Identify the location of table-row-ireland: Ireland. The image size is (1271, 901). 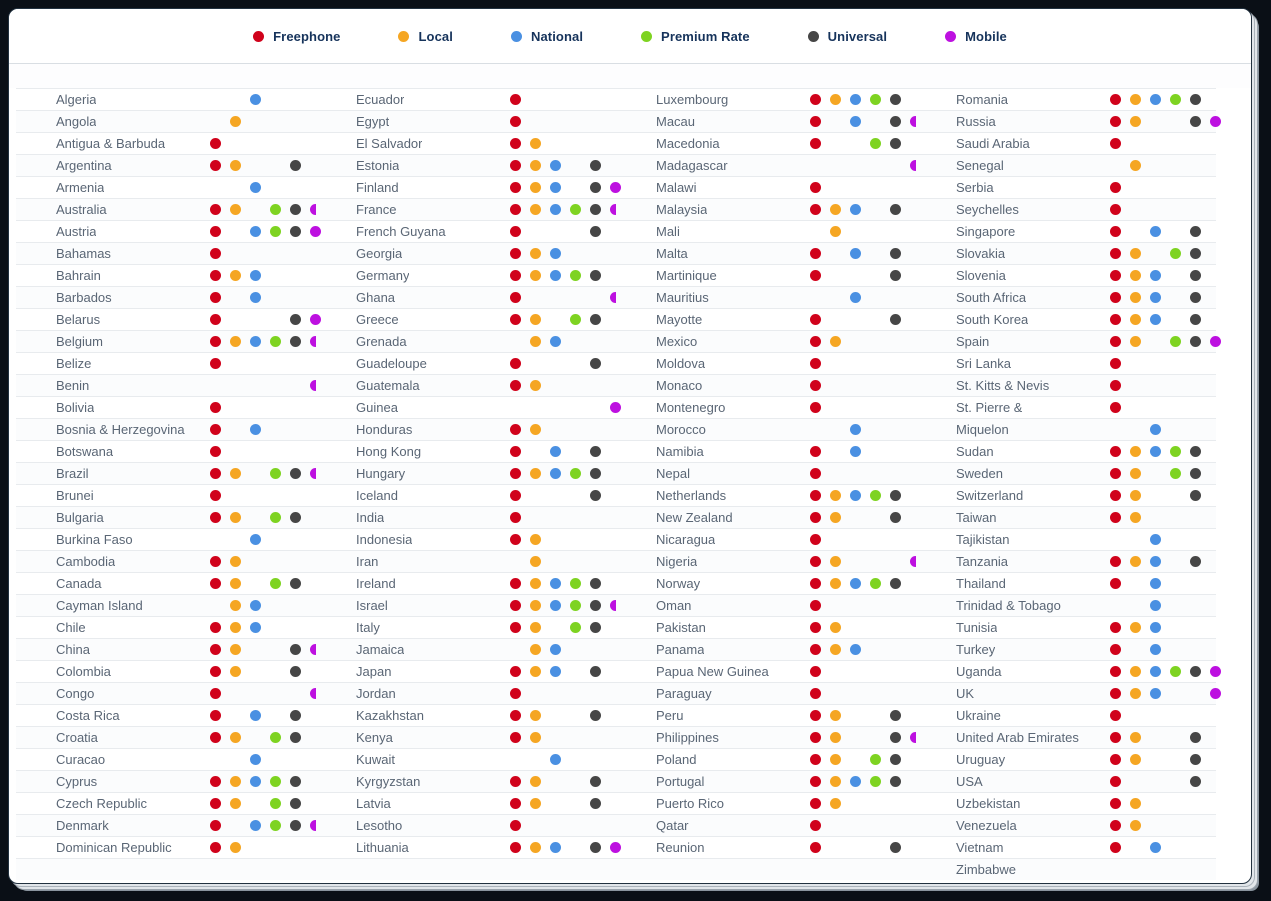
(466, 583).